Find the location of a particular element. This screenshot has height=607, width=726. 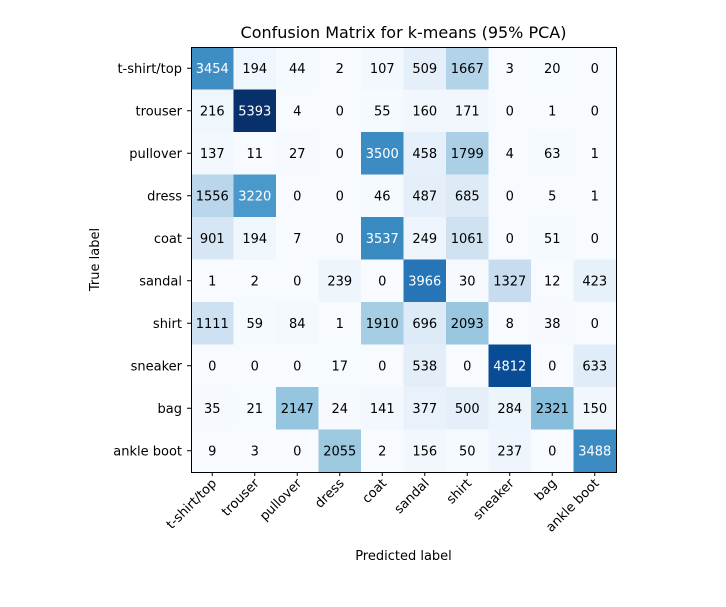

cell-value-label: 51 is located at coordinates (552, 239).